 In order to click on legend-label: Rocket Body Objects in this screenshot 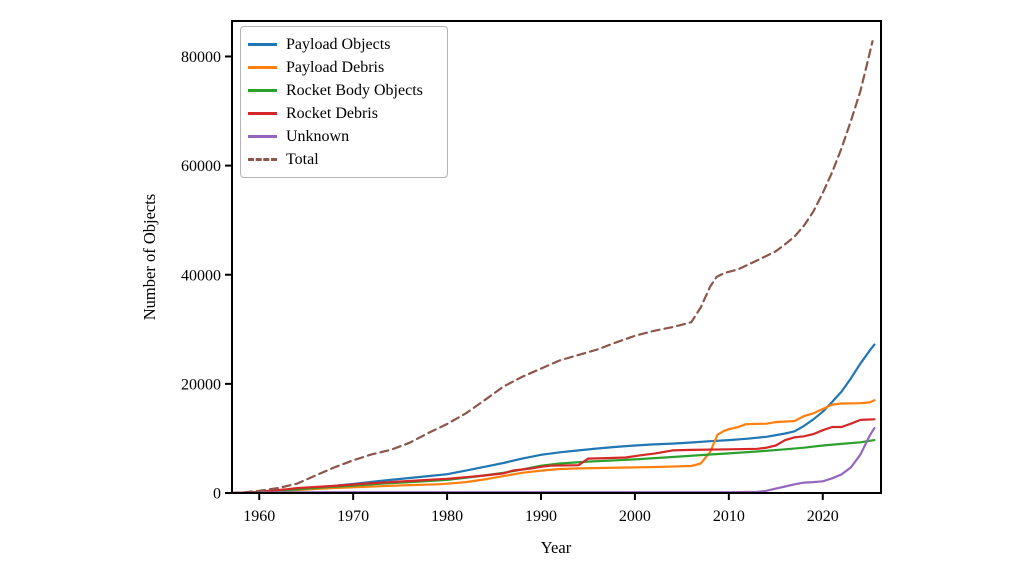, I will do `click(354, 90)`.